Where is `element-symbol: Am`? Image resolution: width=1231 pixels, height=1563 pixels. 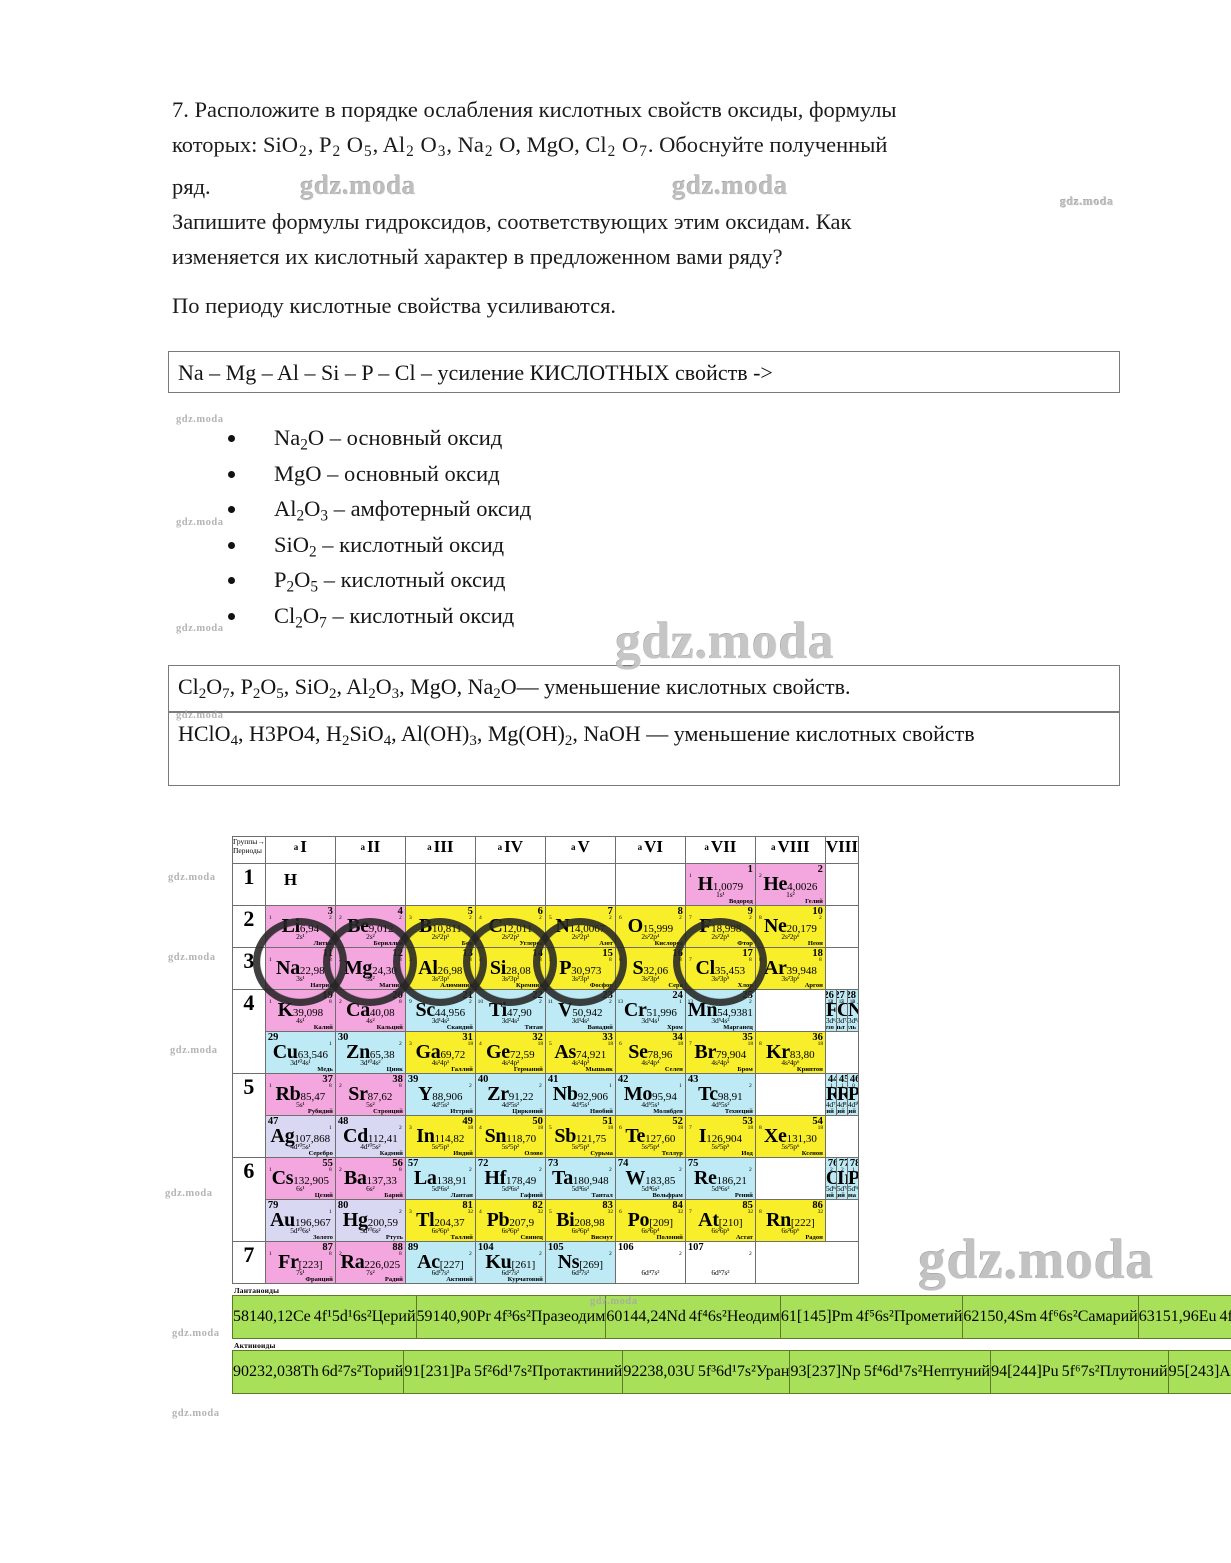 element-symbol: Am is located at coordinates (1225, 1371).